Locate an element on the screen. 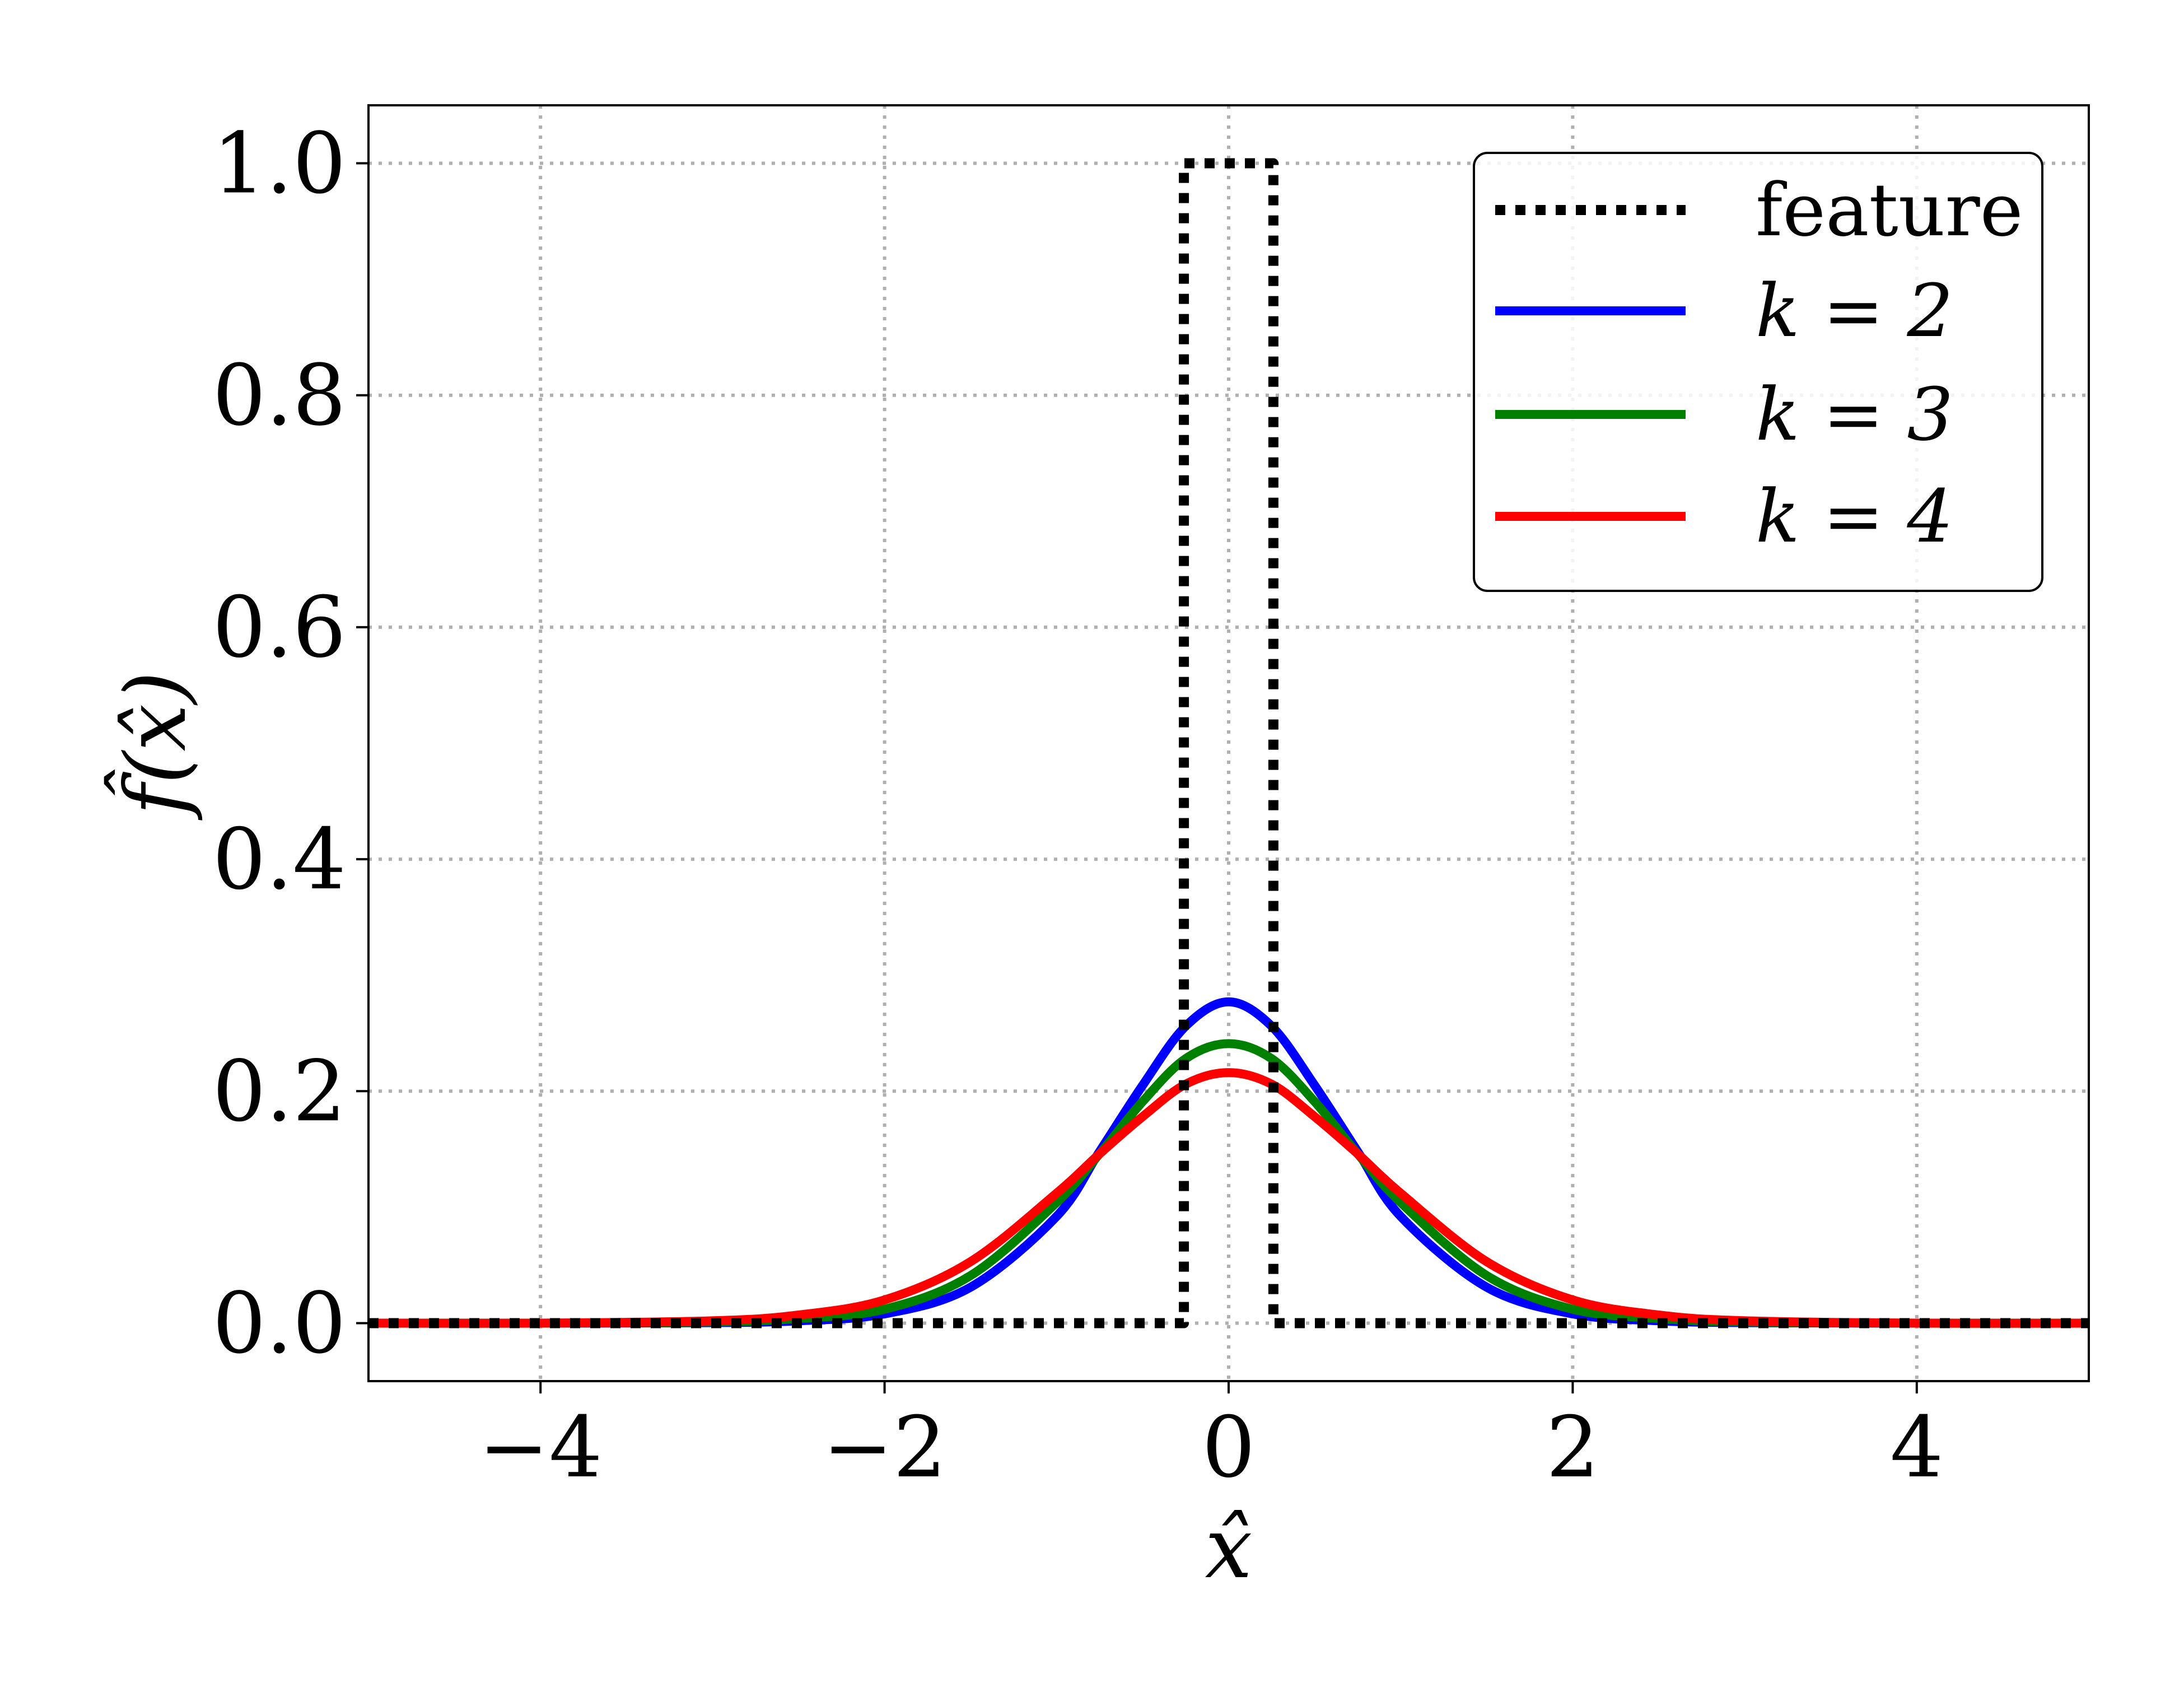  x-axis-title: x̂ is located at coordinates (1229, 1548).